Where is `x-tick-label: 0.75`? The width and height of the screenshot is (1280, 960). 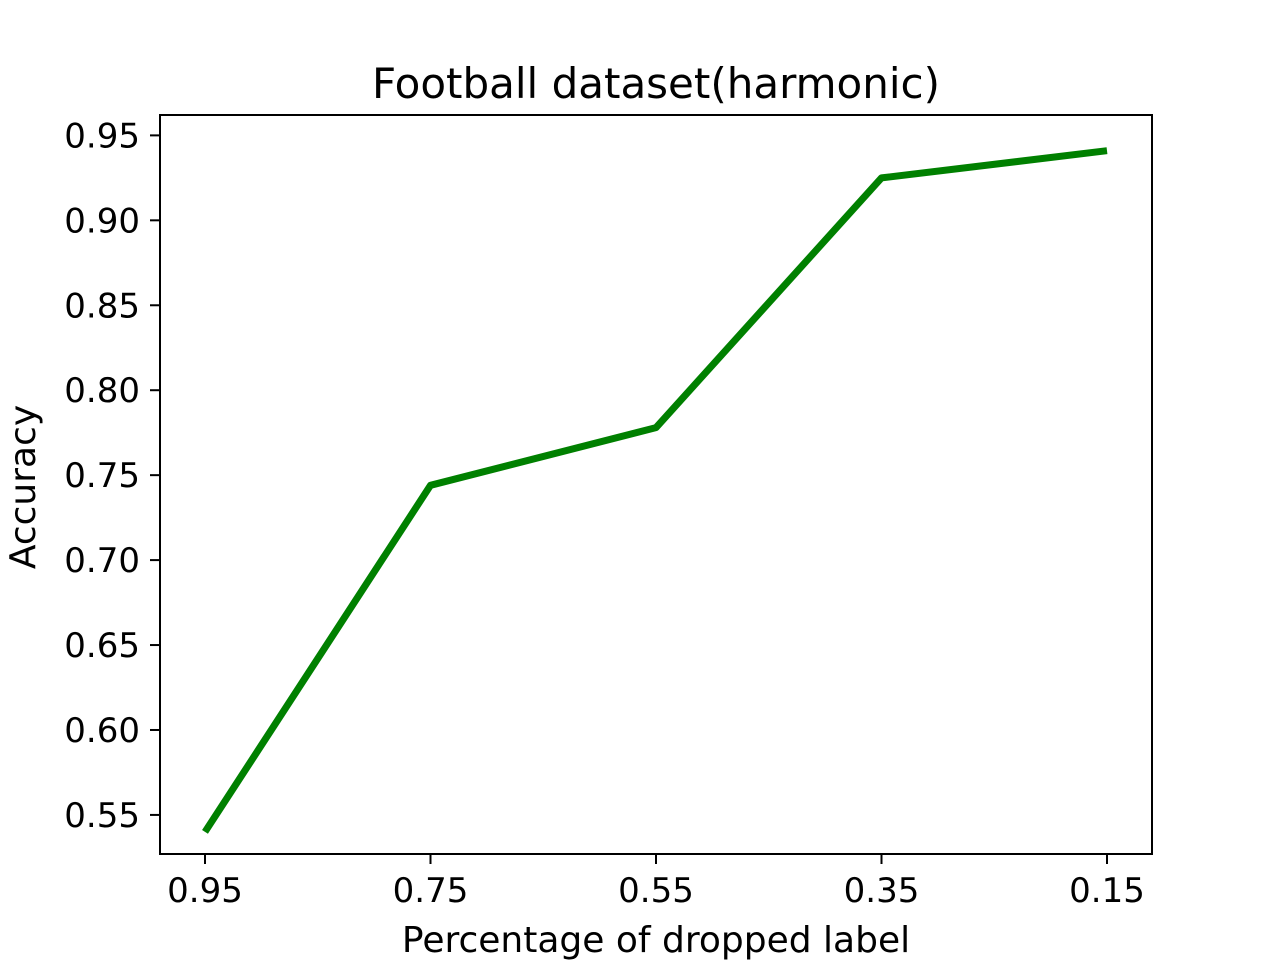
x-tick-label: 0.75 is located at coordinates (431, 891).